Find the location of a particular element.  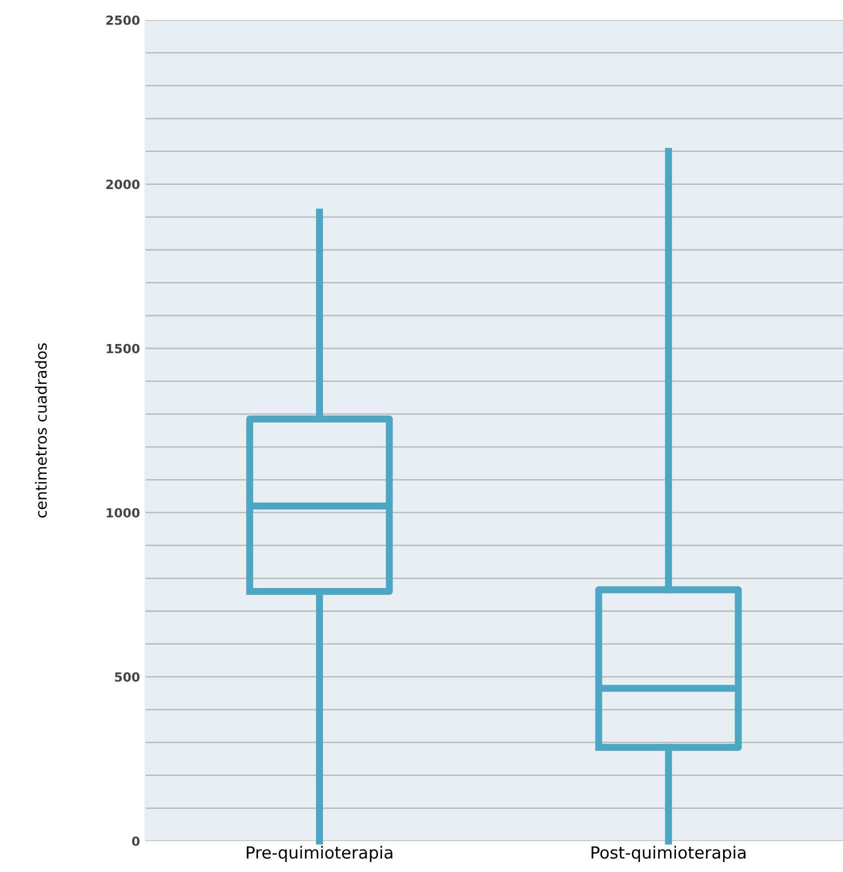

y-tick-label: 2500 is located at coordinates (123, 20).